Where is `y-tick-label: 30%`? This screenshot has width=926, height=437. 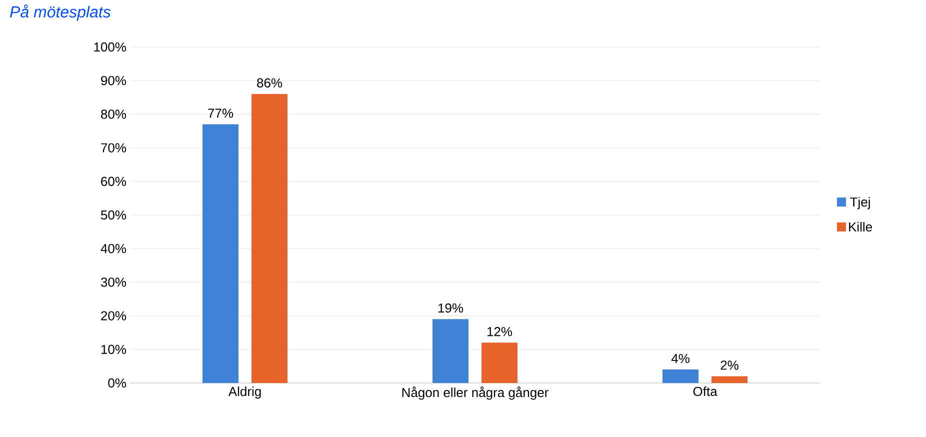
y-tick-label: 30% is located at coordinates (113, 282).